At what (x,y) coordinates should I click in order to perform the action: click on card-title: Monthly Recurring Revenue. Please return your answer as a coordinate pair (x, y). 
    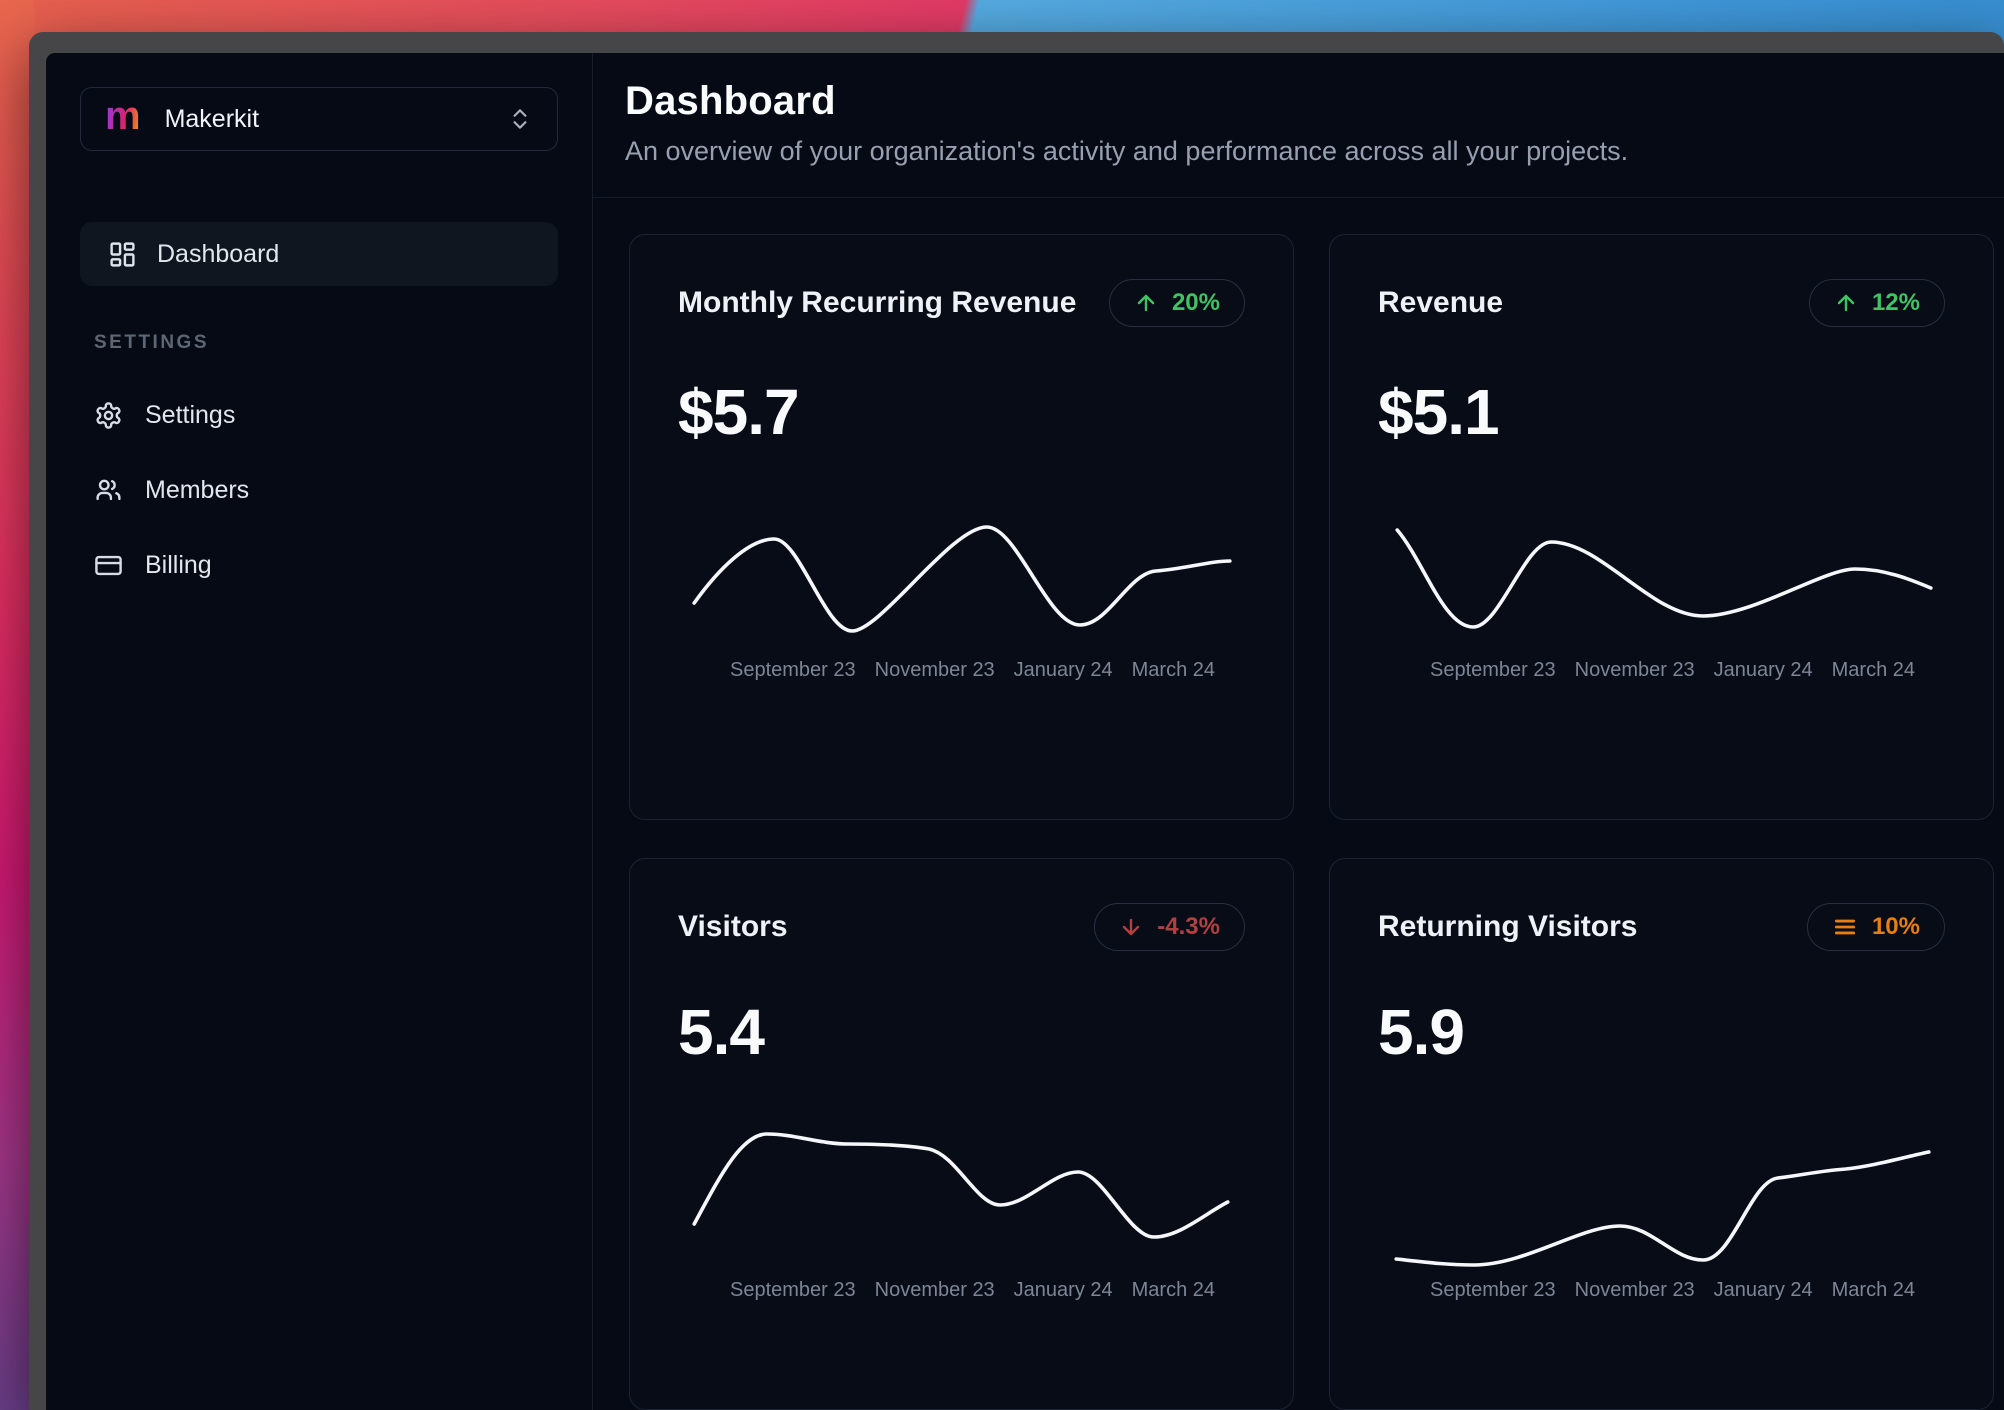
    Looking at the image, I should click on (877, 302).